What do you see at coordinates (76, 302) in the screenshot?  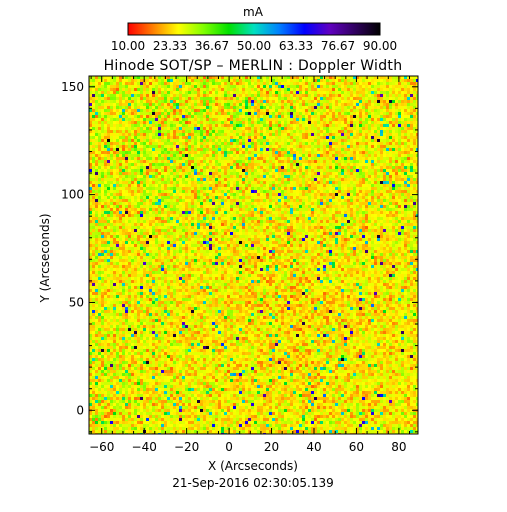 I see `y-tick-label: 50` at bounding box center [76, 302].